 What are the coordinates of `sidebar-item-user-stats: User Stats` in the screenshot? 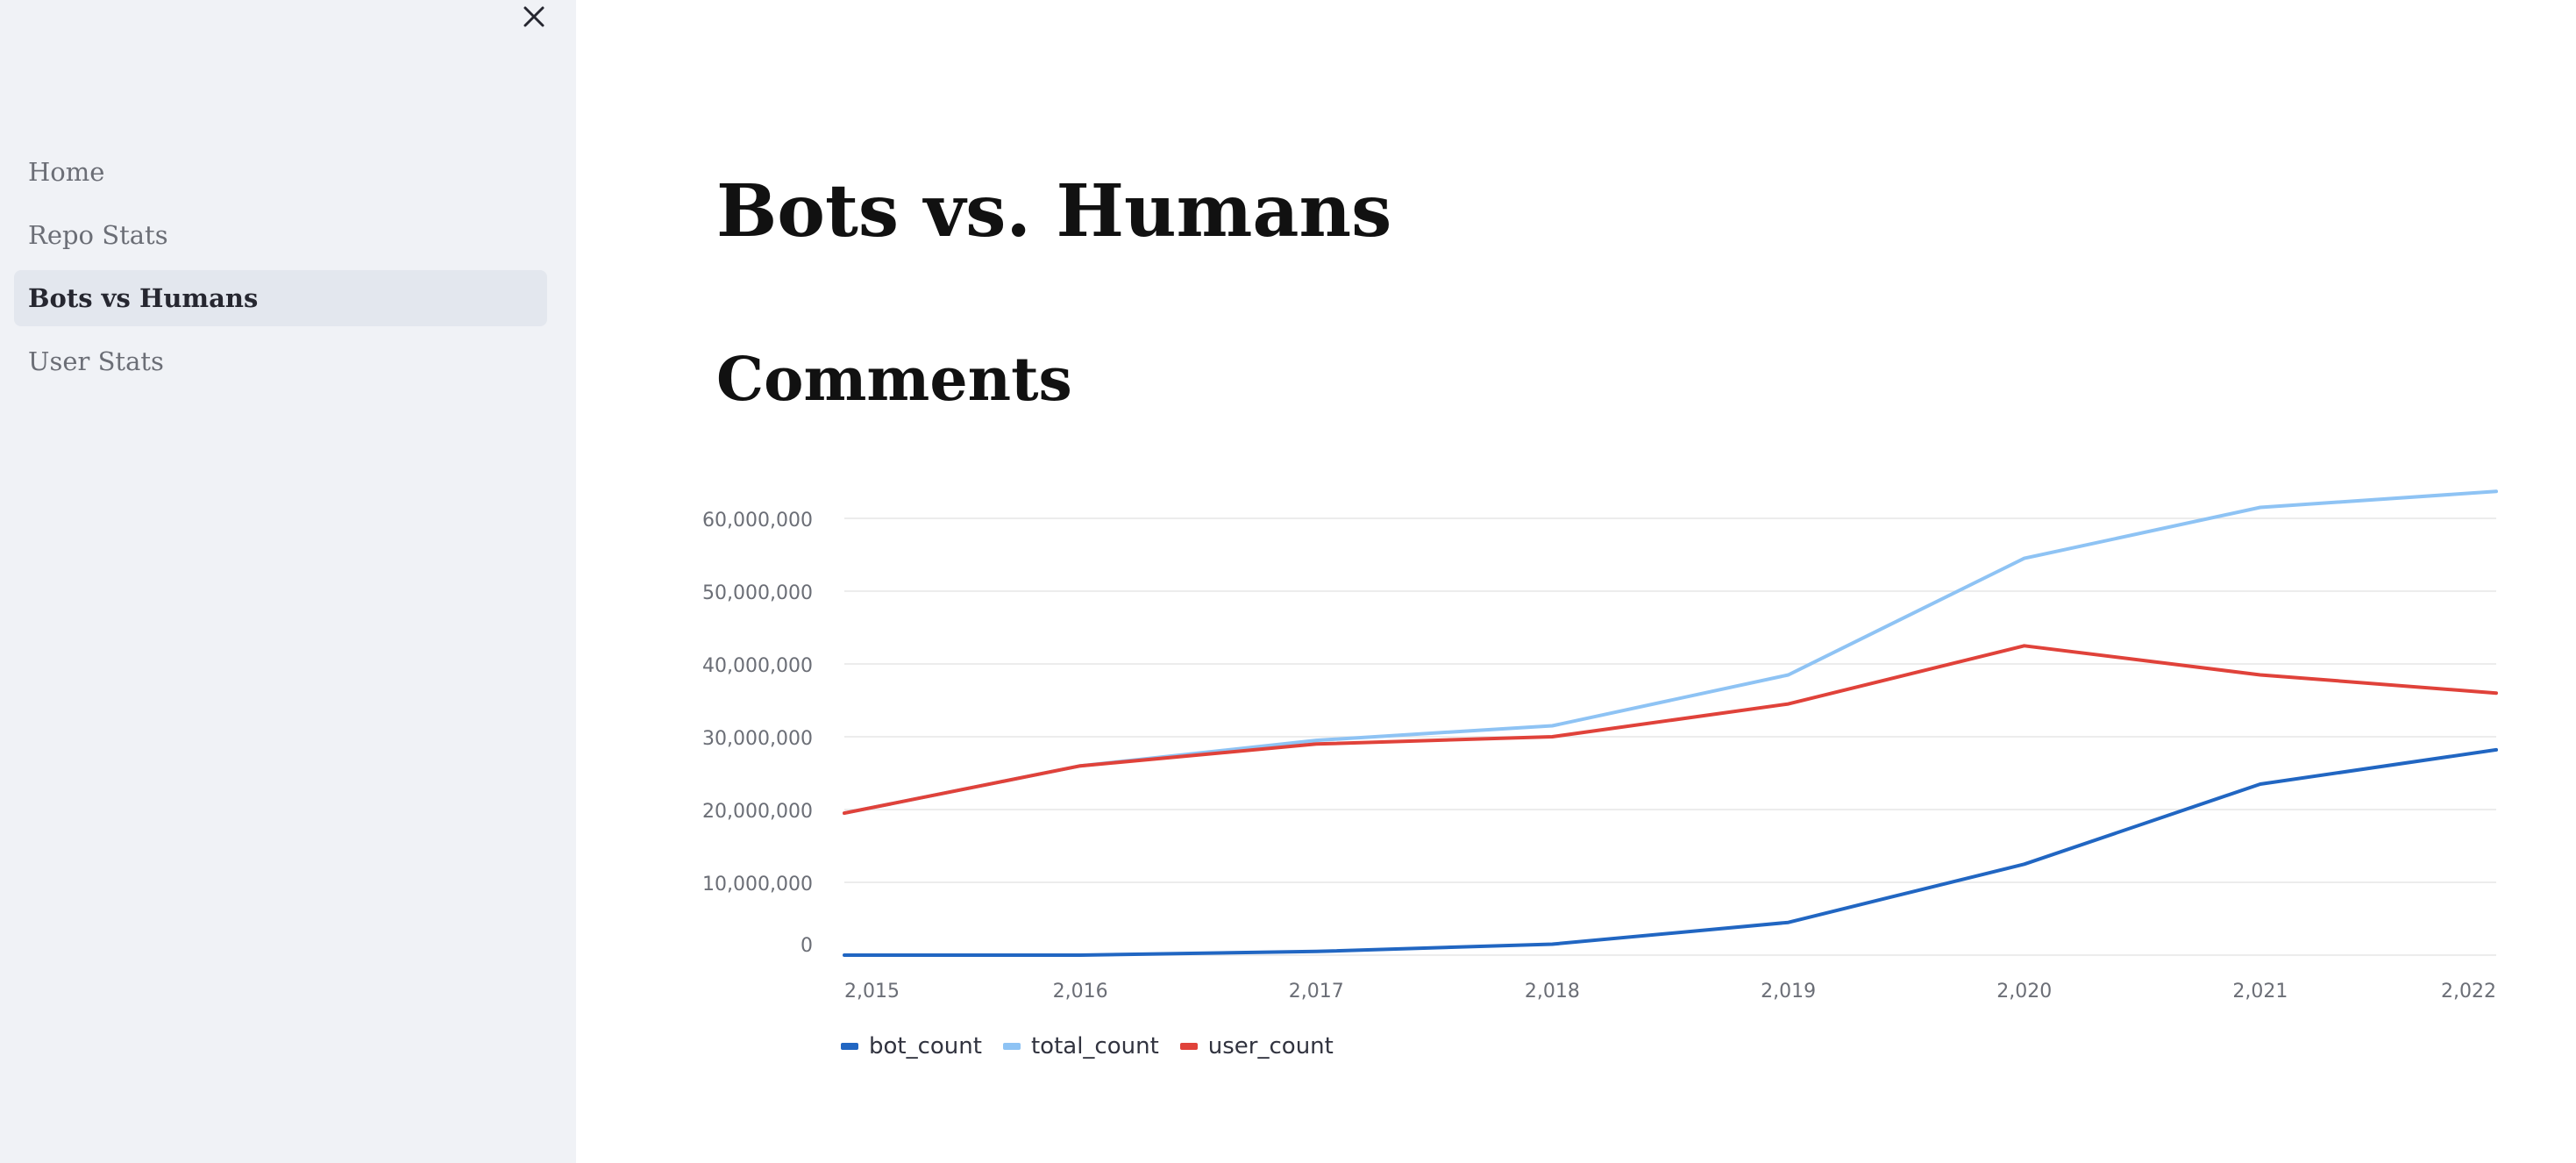 It's located at (280, 361).